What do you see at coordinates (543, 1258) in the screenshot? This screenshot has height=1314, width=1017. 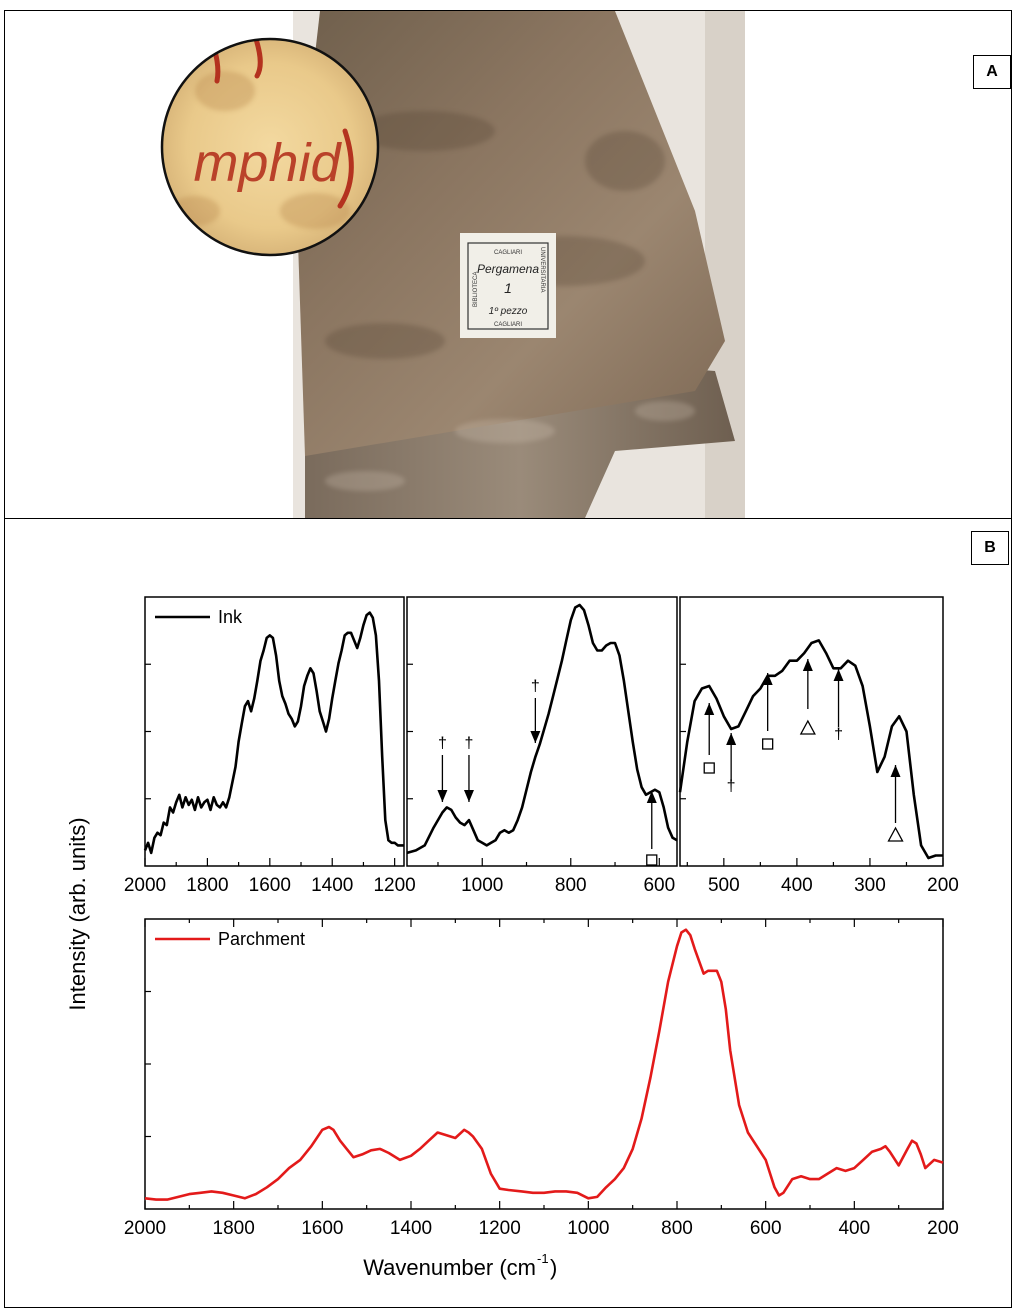 I see `x-axis-label-superscript: -1` at bounding box center [543, 1258].